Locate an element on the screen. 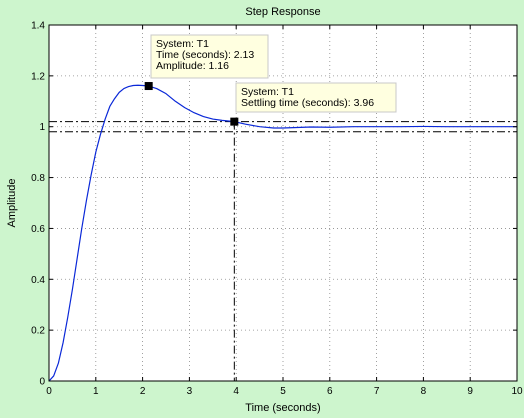  datatip-text: Settling time (seconds): 3.96 is located at coordinates (307, 103).